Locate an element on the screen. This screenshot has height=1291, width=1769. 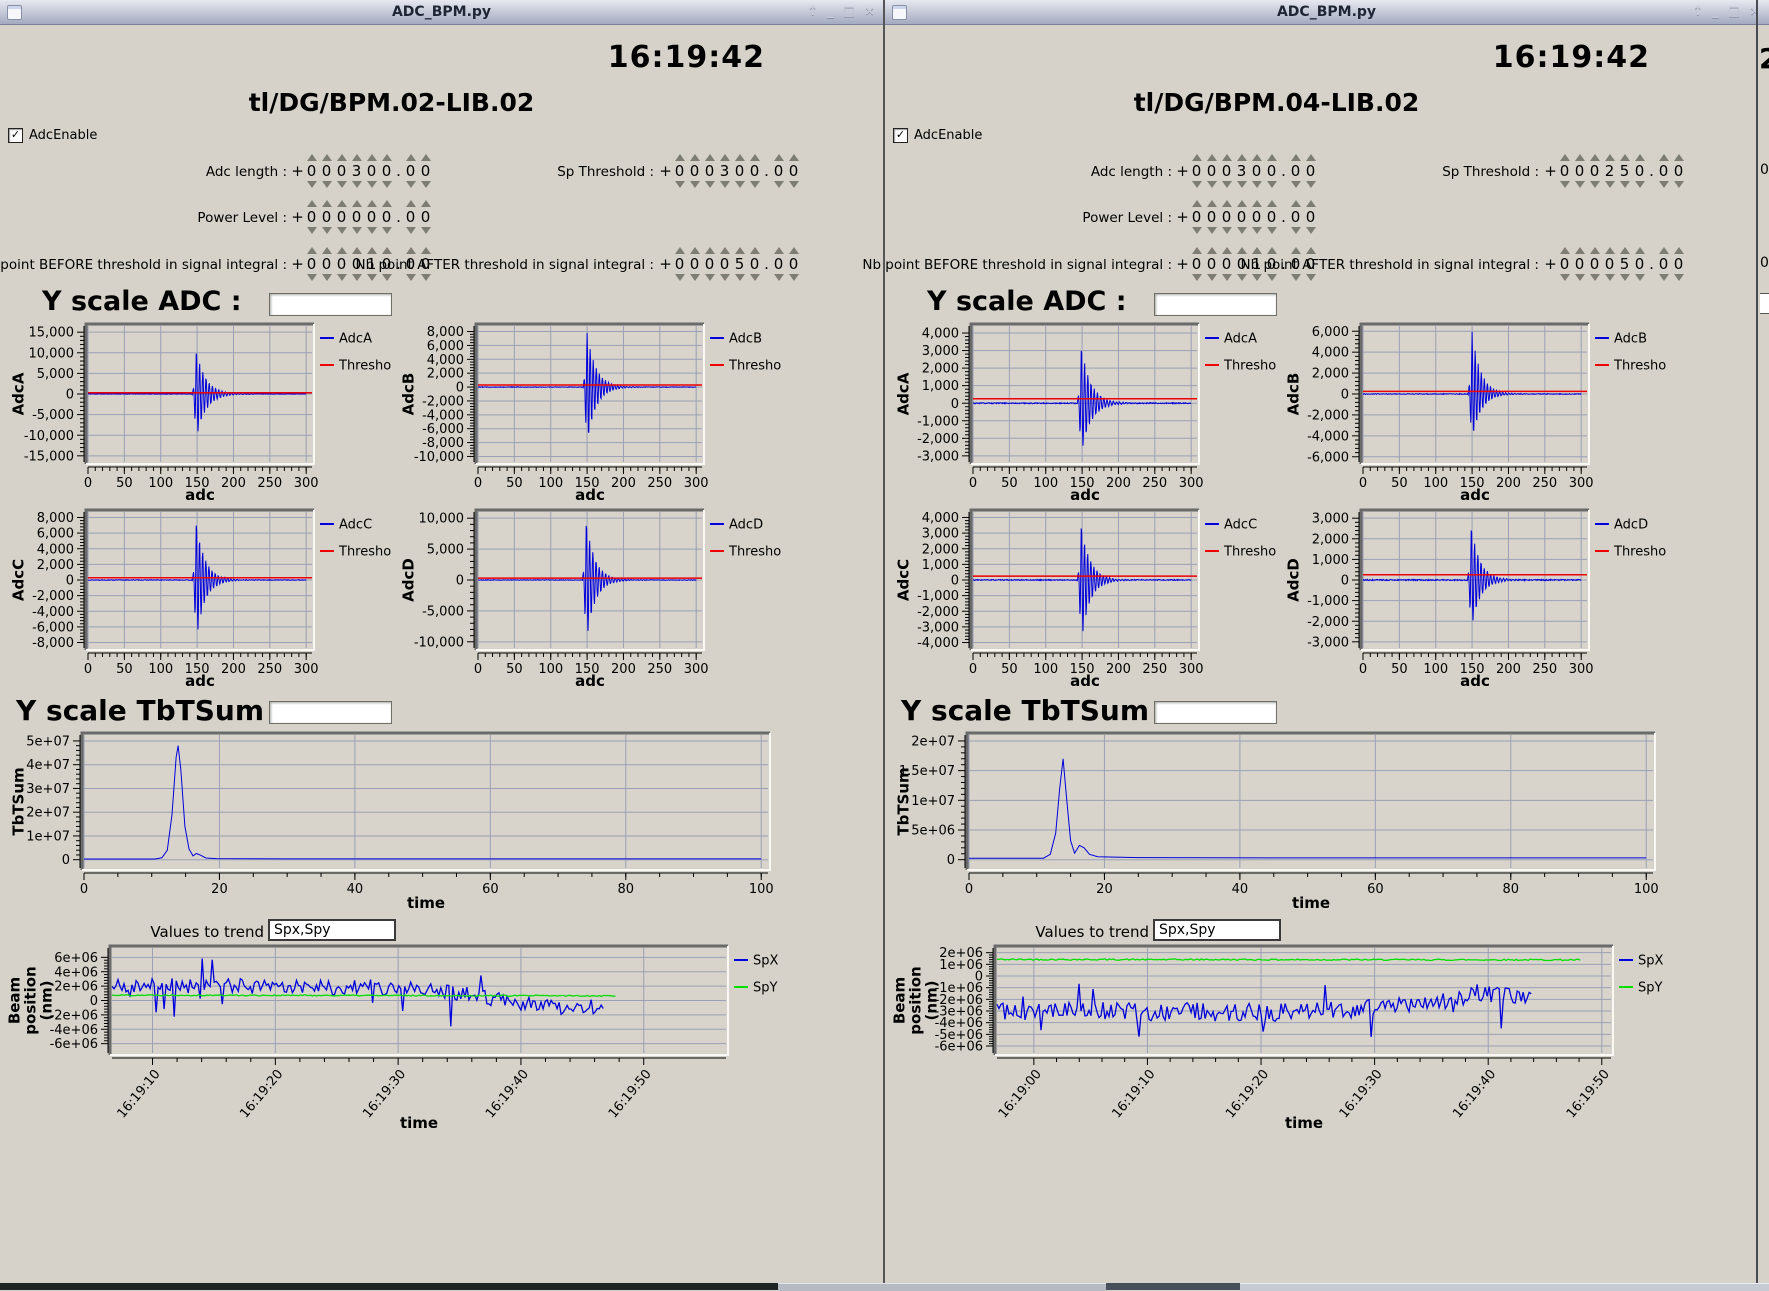
nb-after-spinner: +0 0 0 0 5 0. 0 0 is located at coordinates (730, 264).